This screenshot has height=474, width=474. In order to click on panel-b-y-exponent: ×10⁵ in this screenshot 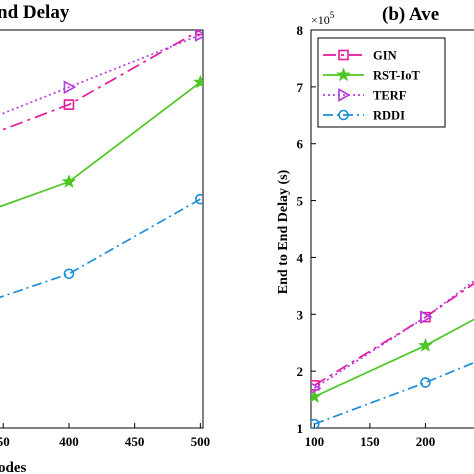, I will do `click(323, 18)`.